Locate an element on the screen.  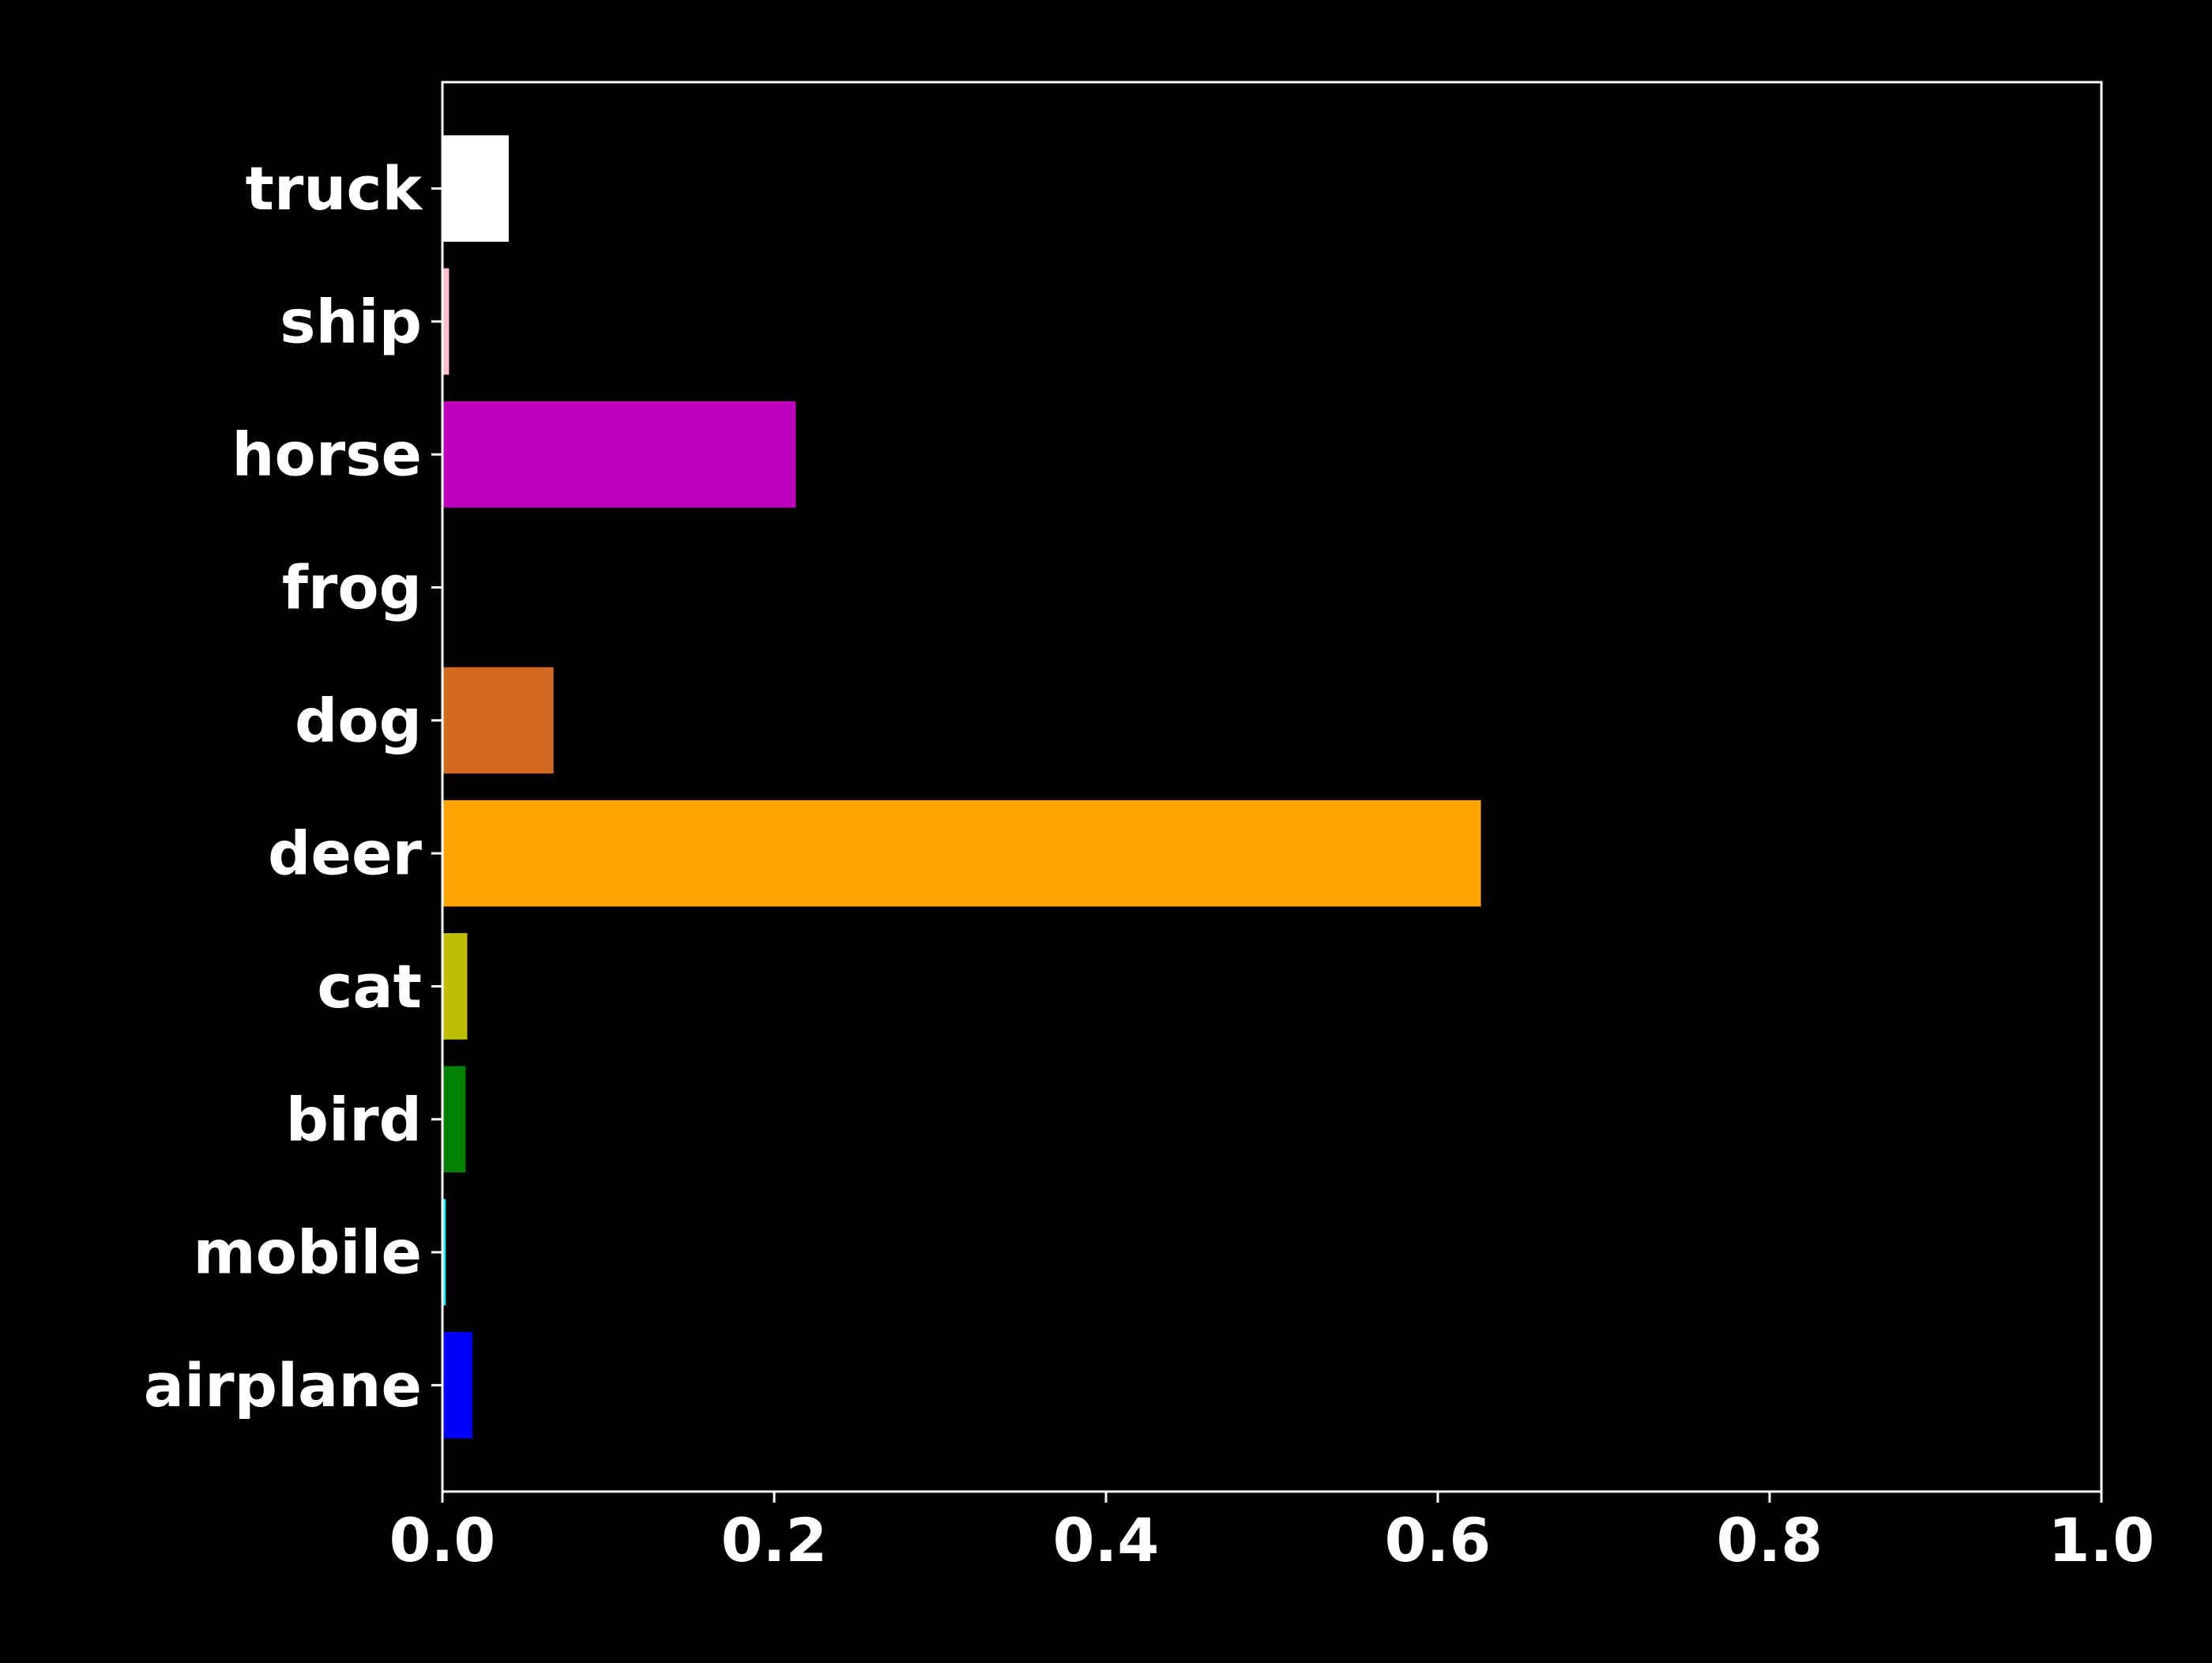
bar-airplane is located at coordinates (457, 1385).